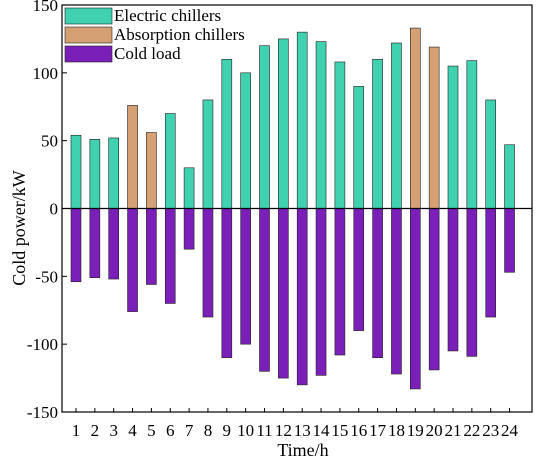 The width and height of the screenshot is (550, 469). What do you see at coordinates (434, 430) in the screenshot?
I see `x-tick-label: 20` at bounding box center [434, 430].